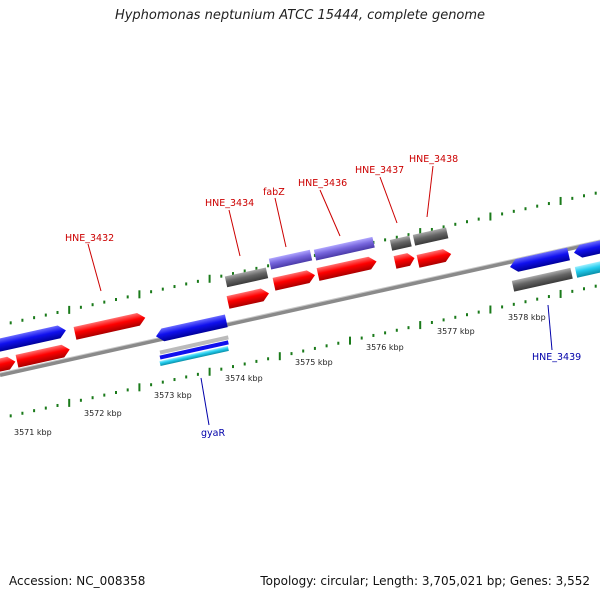 The width and height of the screenshot is (600, 600). I want to click on gene-label-hne-3437: HNE_3437, so click(379, 170).